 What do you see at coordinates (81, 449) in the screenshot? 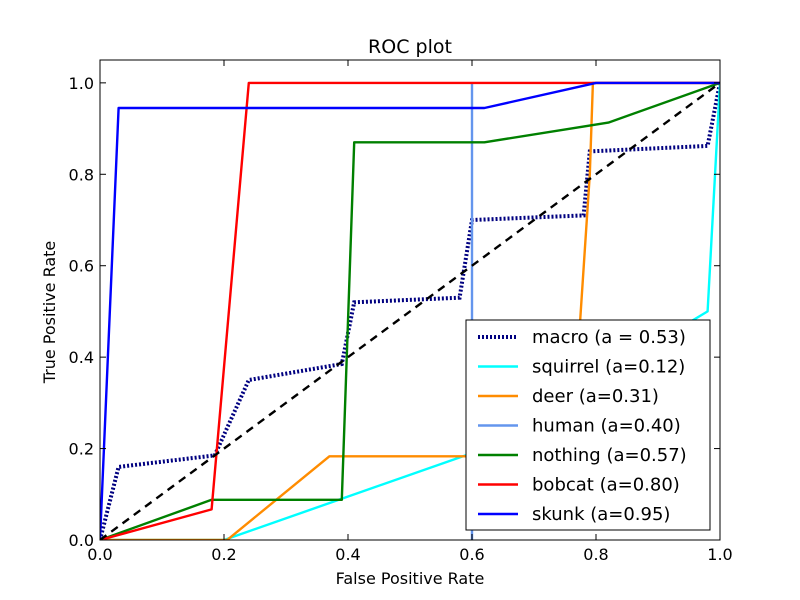
I see `y-tick-label: 0.2` at bounding box center [81, 449].